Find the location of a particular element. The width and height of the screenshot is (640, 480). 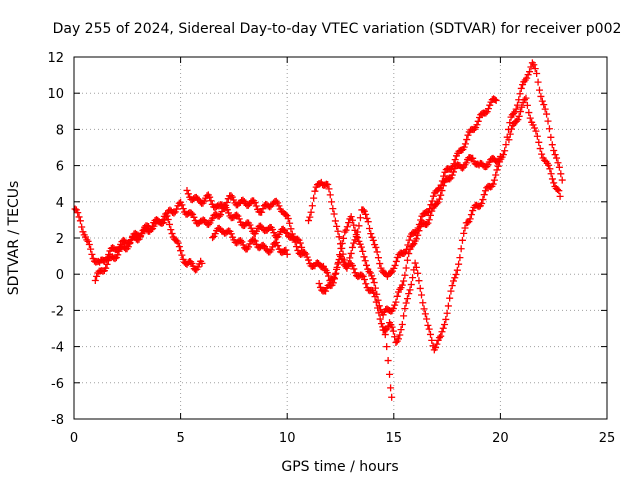

x-tick-label: 5 is located at coordinates (180, 438).